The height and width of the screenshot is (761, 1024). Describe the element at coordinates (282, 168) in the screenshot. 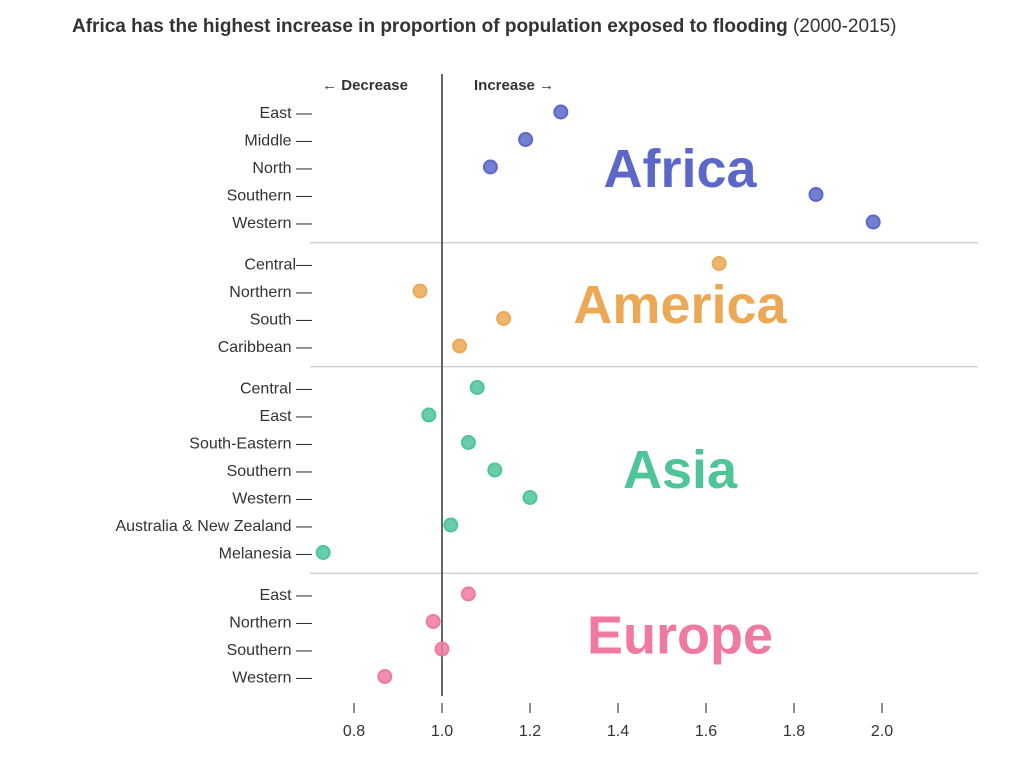

I see `row-label: North —` at that location.